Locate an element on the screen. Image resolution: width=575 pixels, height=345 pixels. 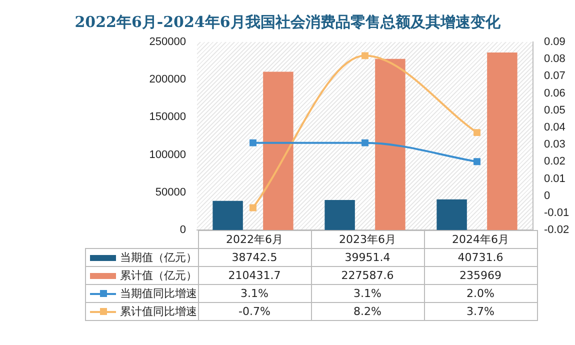
x-tick-label: 2023年6月 is located at coordinates (367, 239).